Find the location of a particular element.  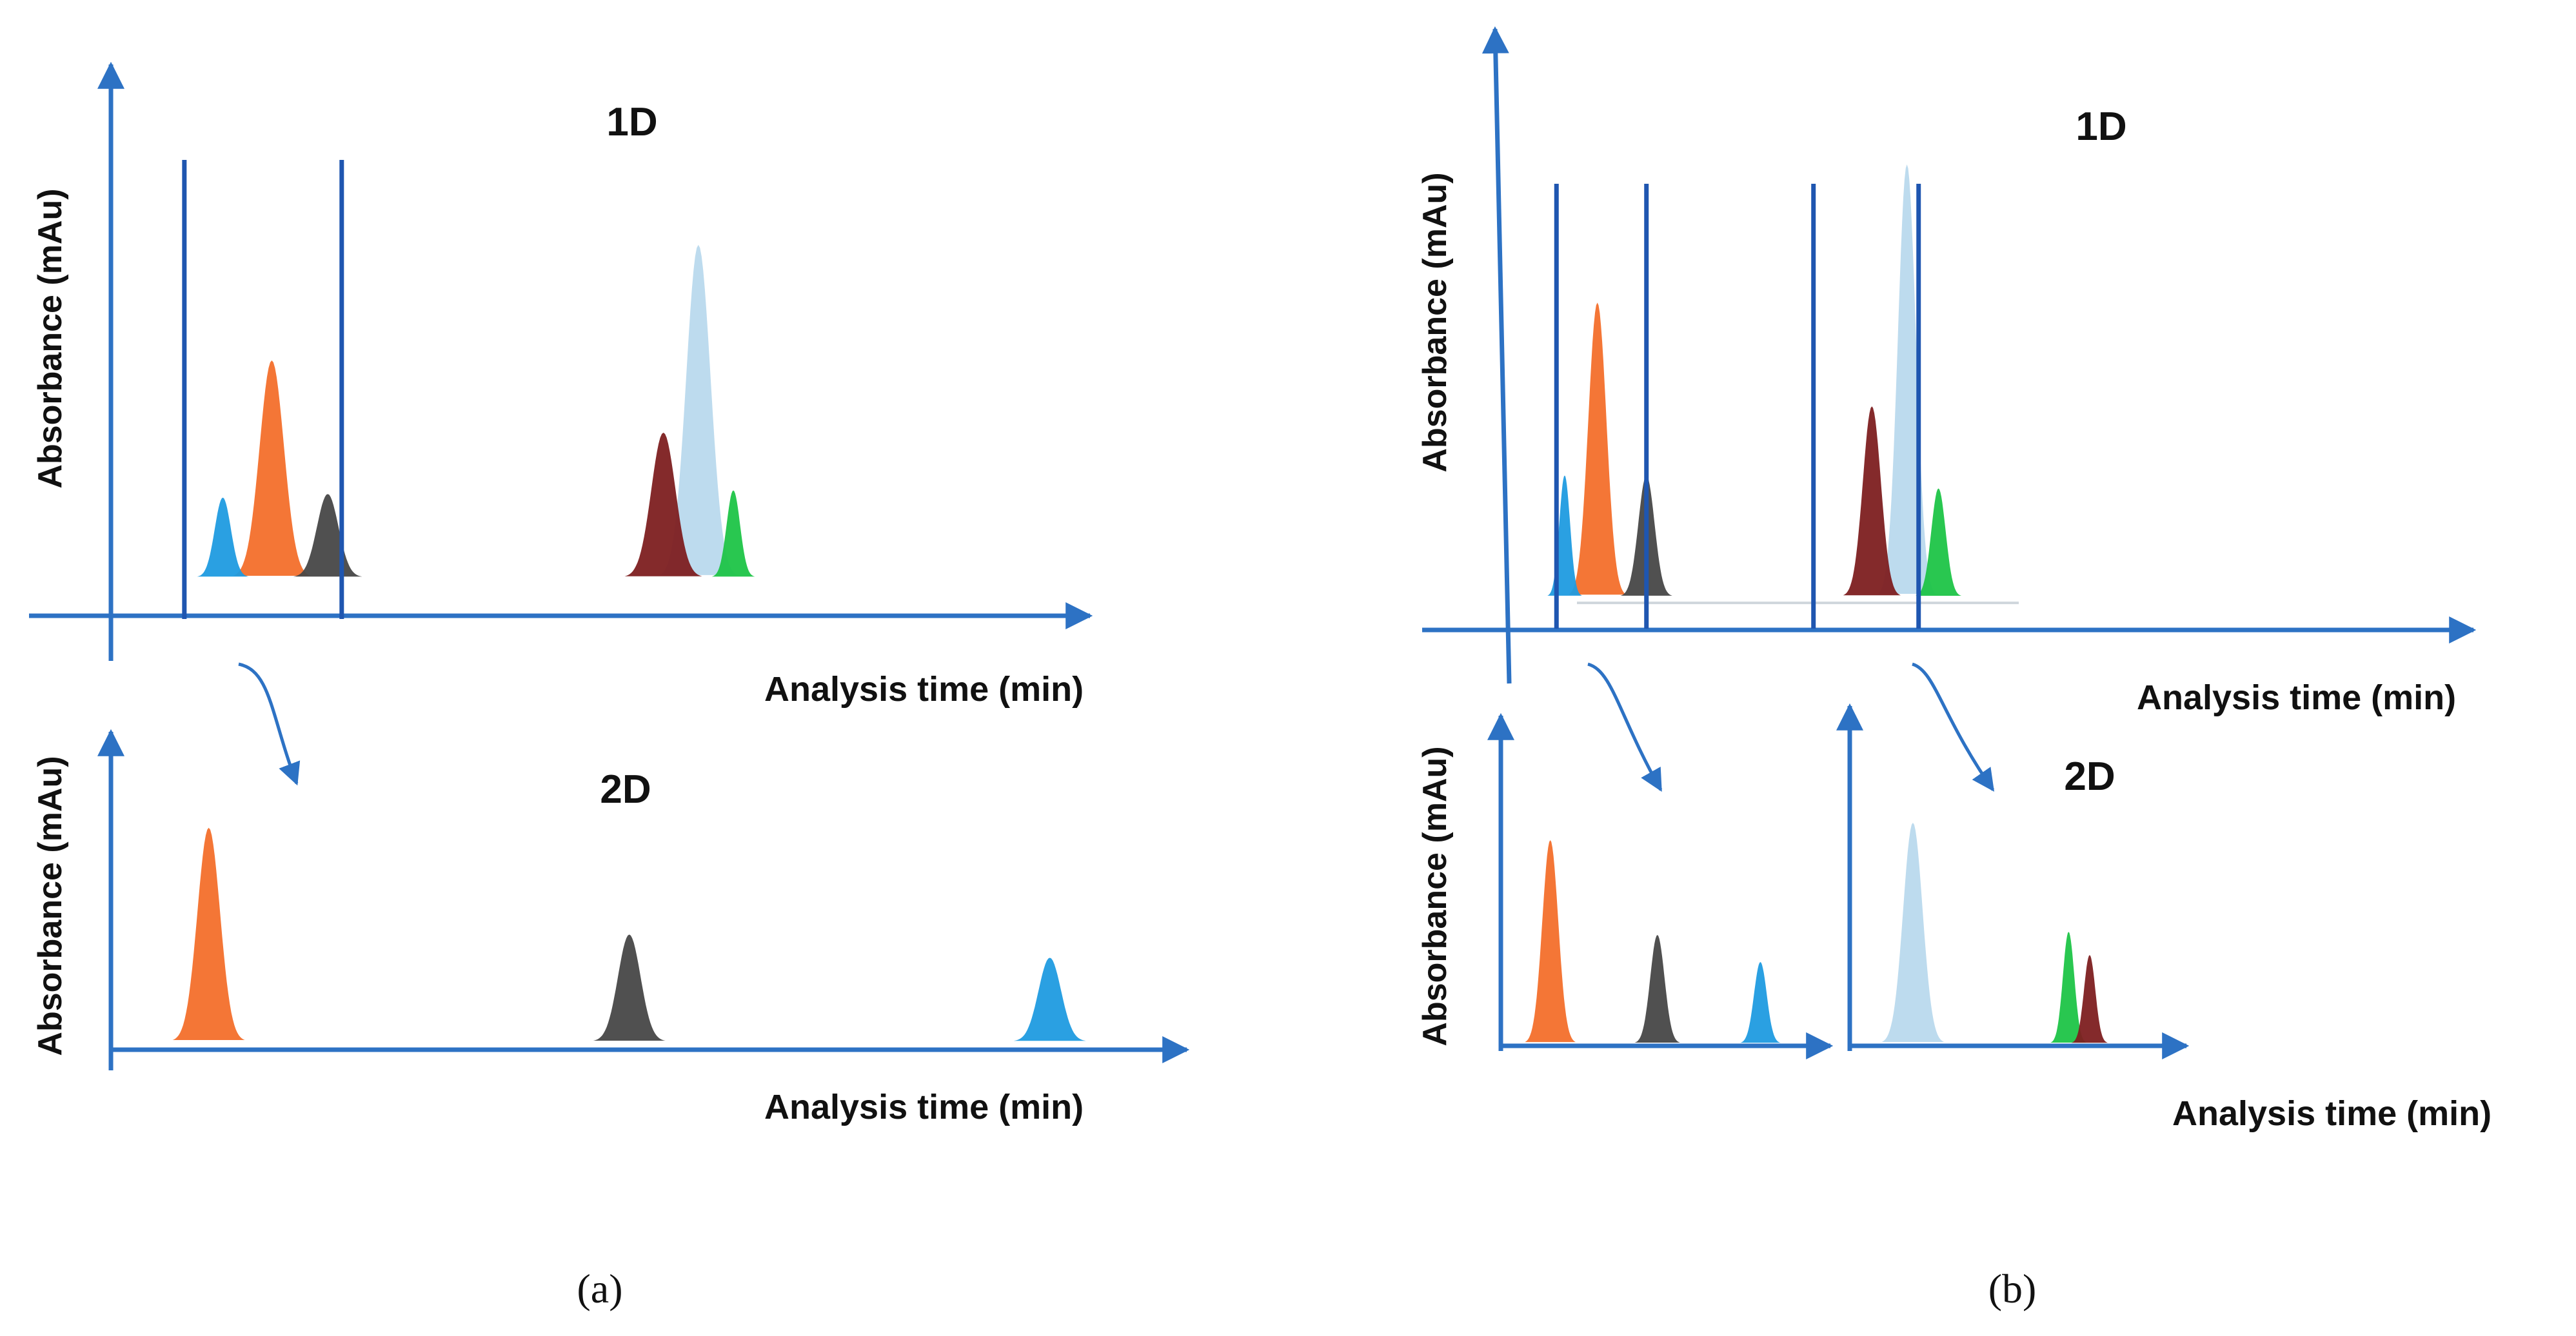

panel-a-1d-title: 1D is located at coordinates (631, 122).